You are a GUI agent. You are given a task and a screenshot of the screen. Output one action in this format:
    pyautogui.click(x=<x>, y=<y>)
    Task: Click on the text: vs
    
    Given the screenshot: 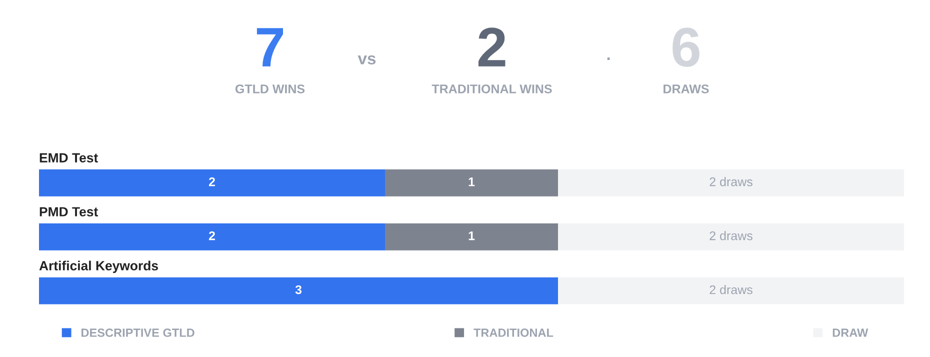 What is the action you would take?
    pyautogui.click(x=367, y=59)
    